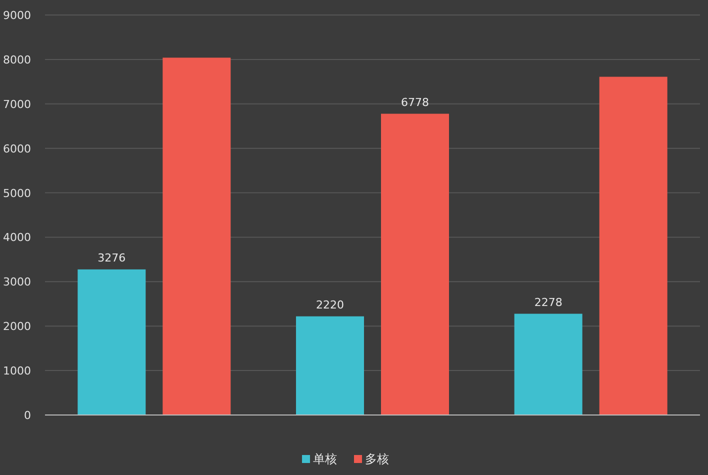  What do you see at coordinates (325, 459) in the screenshot?
I see `legend-label: 单核` at bounding box center [325, 459].